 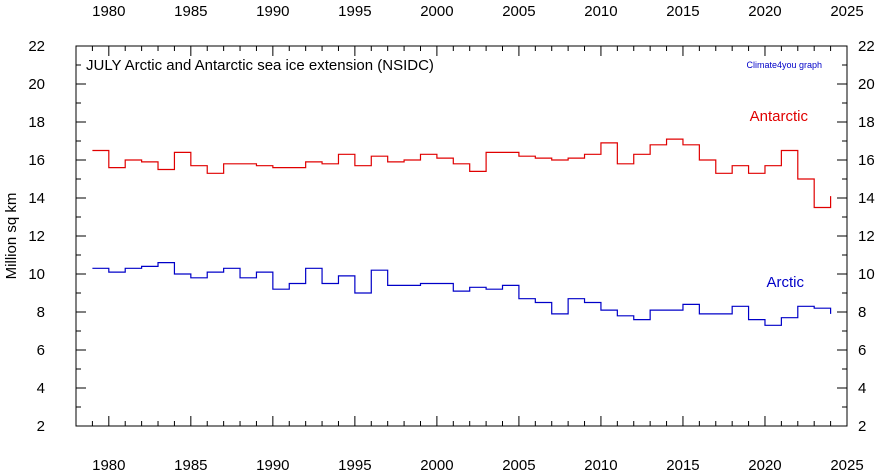 I want to click on series-line-antarctic, so click(x=462, y=173).